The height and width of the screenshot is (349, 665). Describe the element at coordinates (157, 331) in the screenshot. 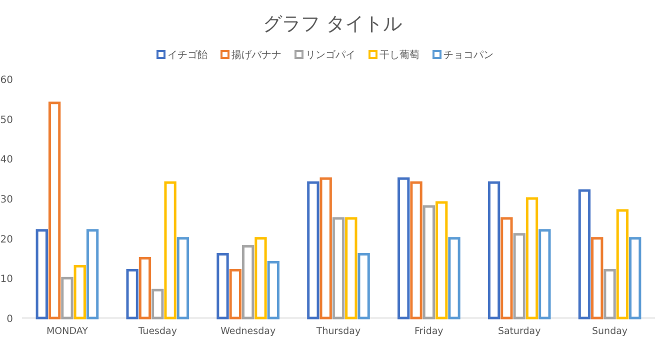

I see `x-tick-label: Tuesday` at that location.